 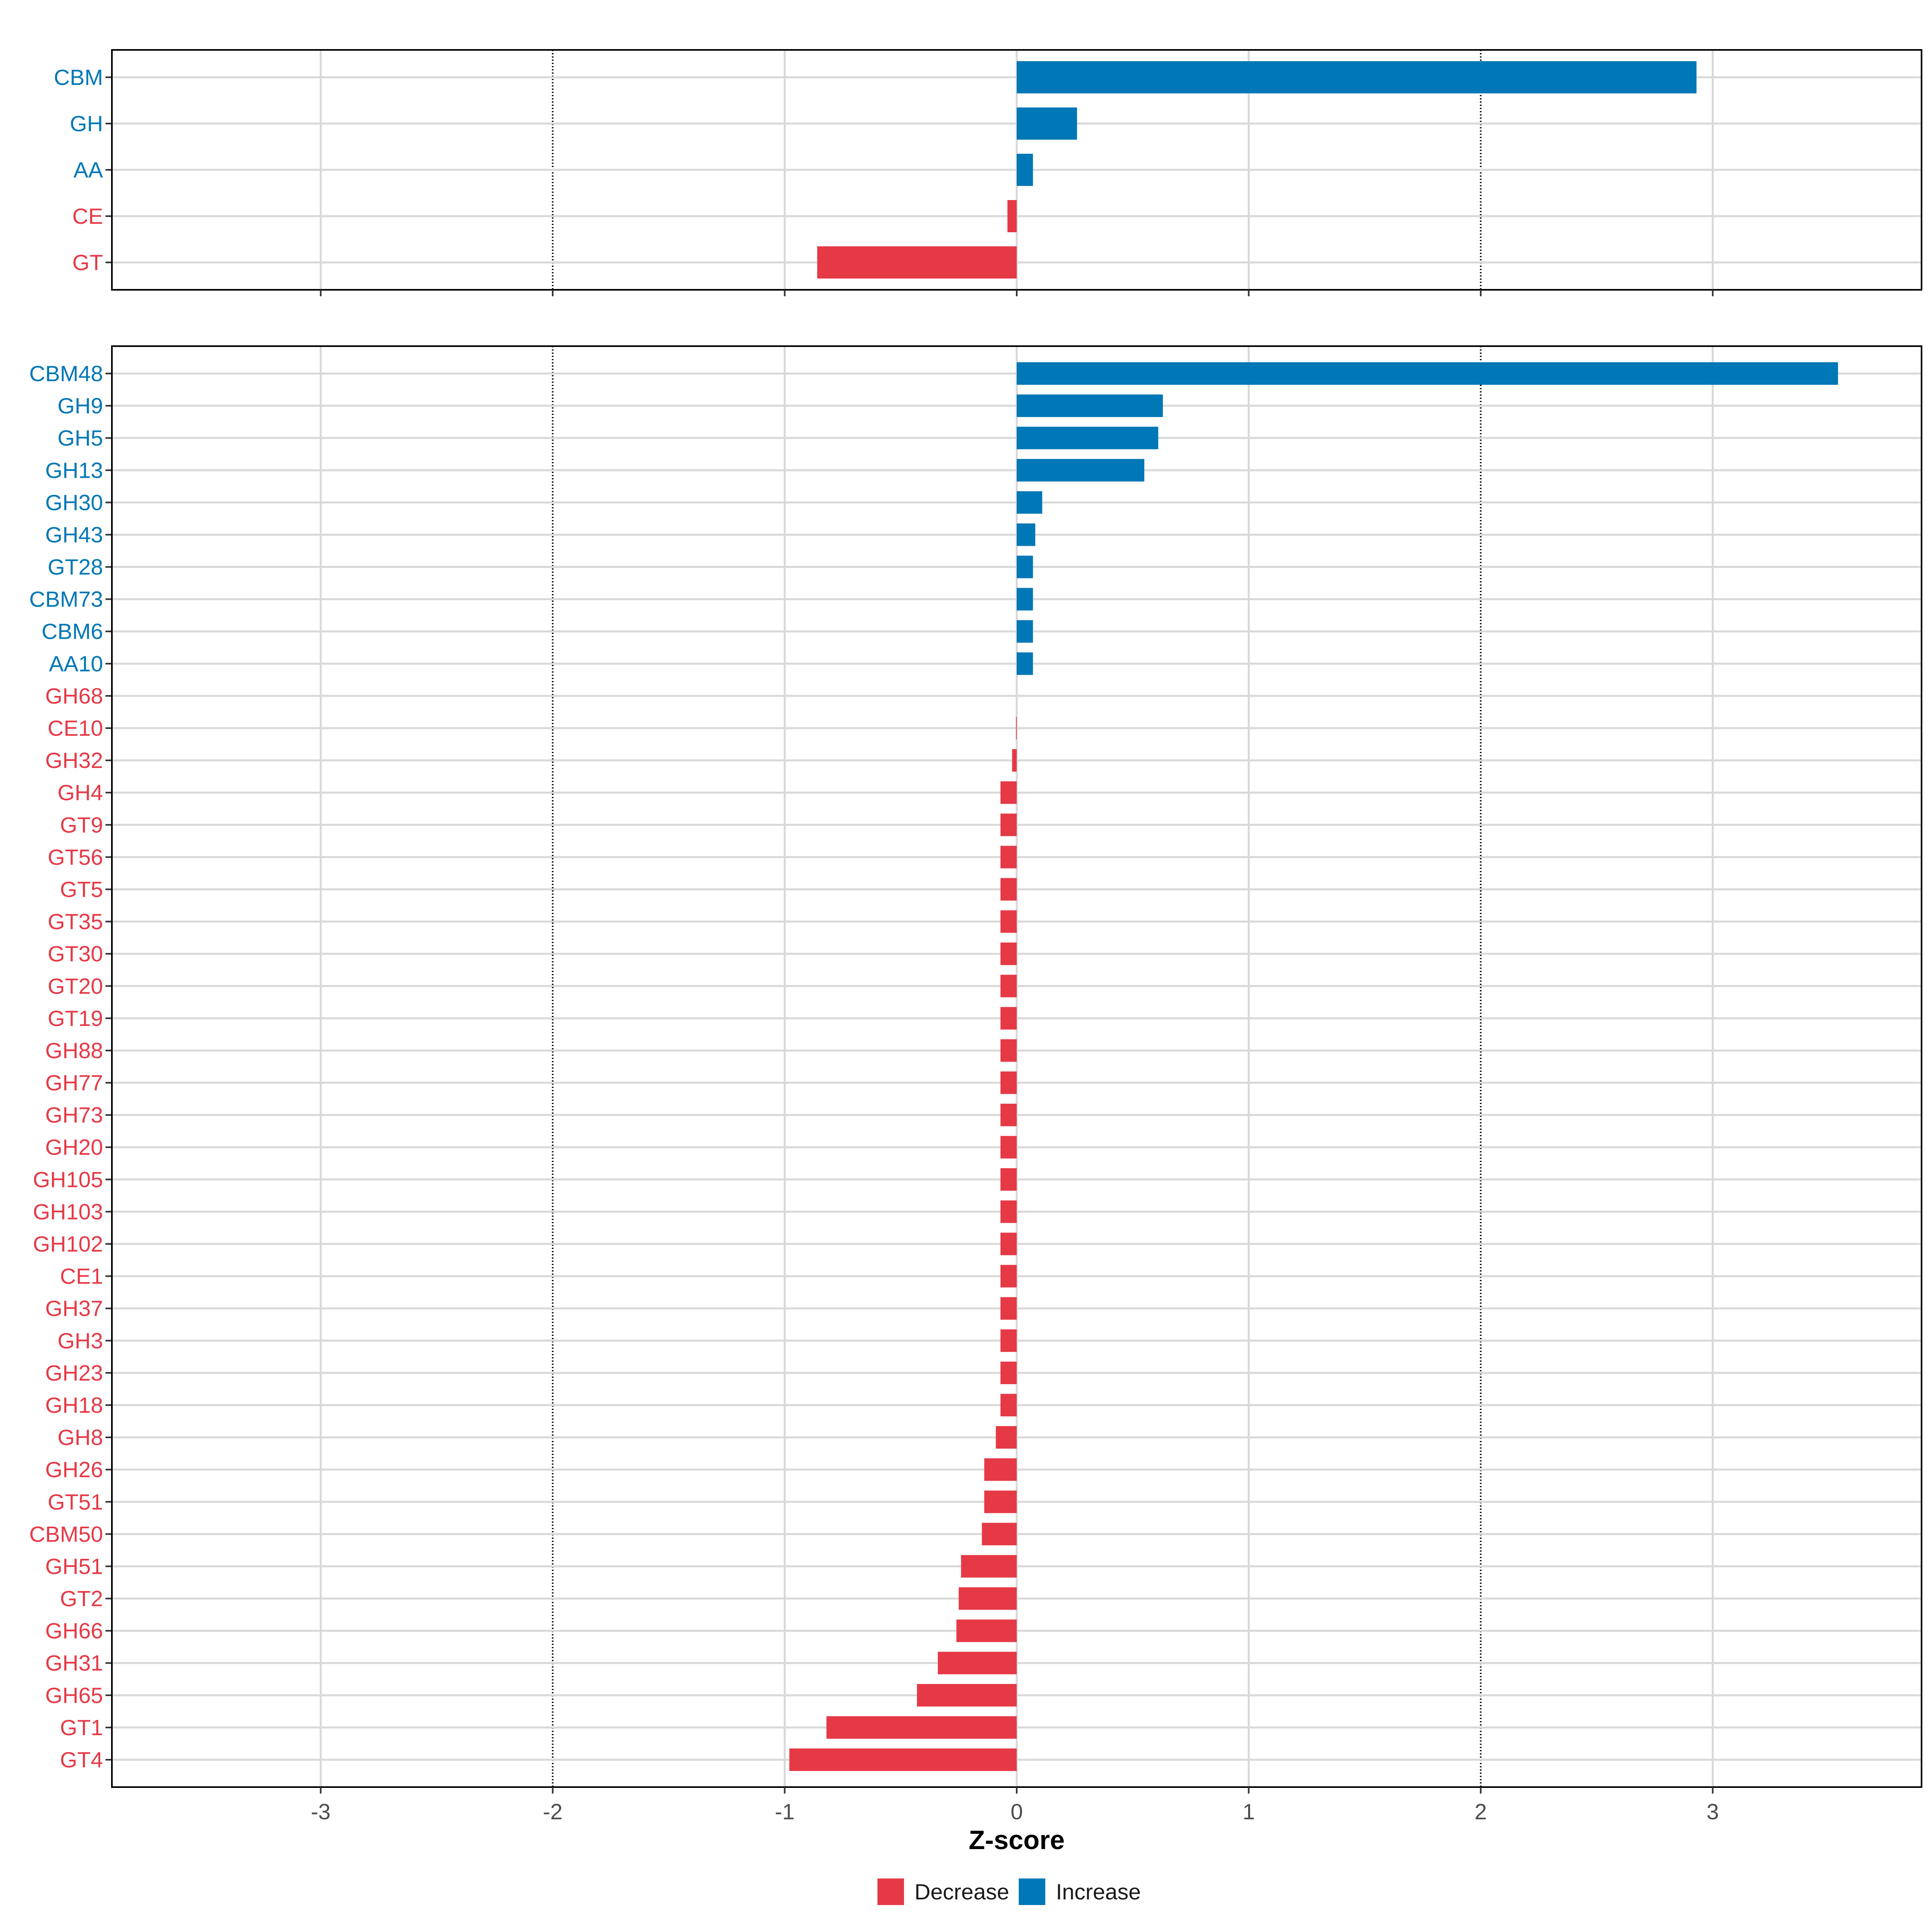 What do you see at coordinates (72, 631) in the screenshot?
I see `y-tick-label: CBM6` at bounding box center [72, 631].